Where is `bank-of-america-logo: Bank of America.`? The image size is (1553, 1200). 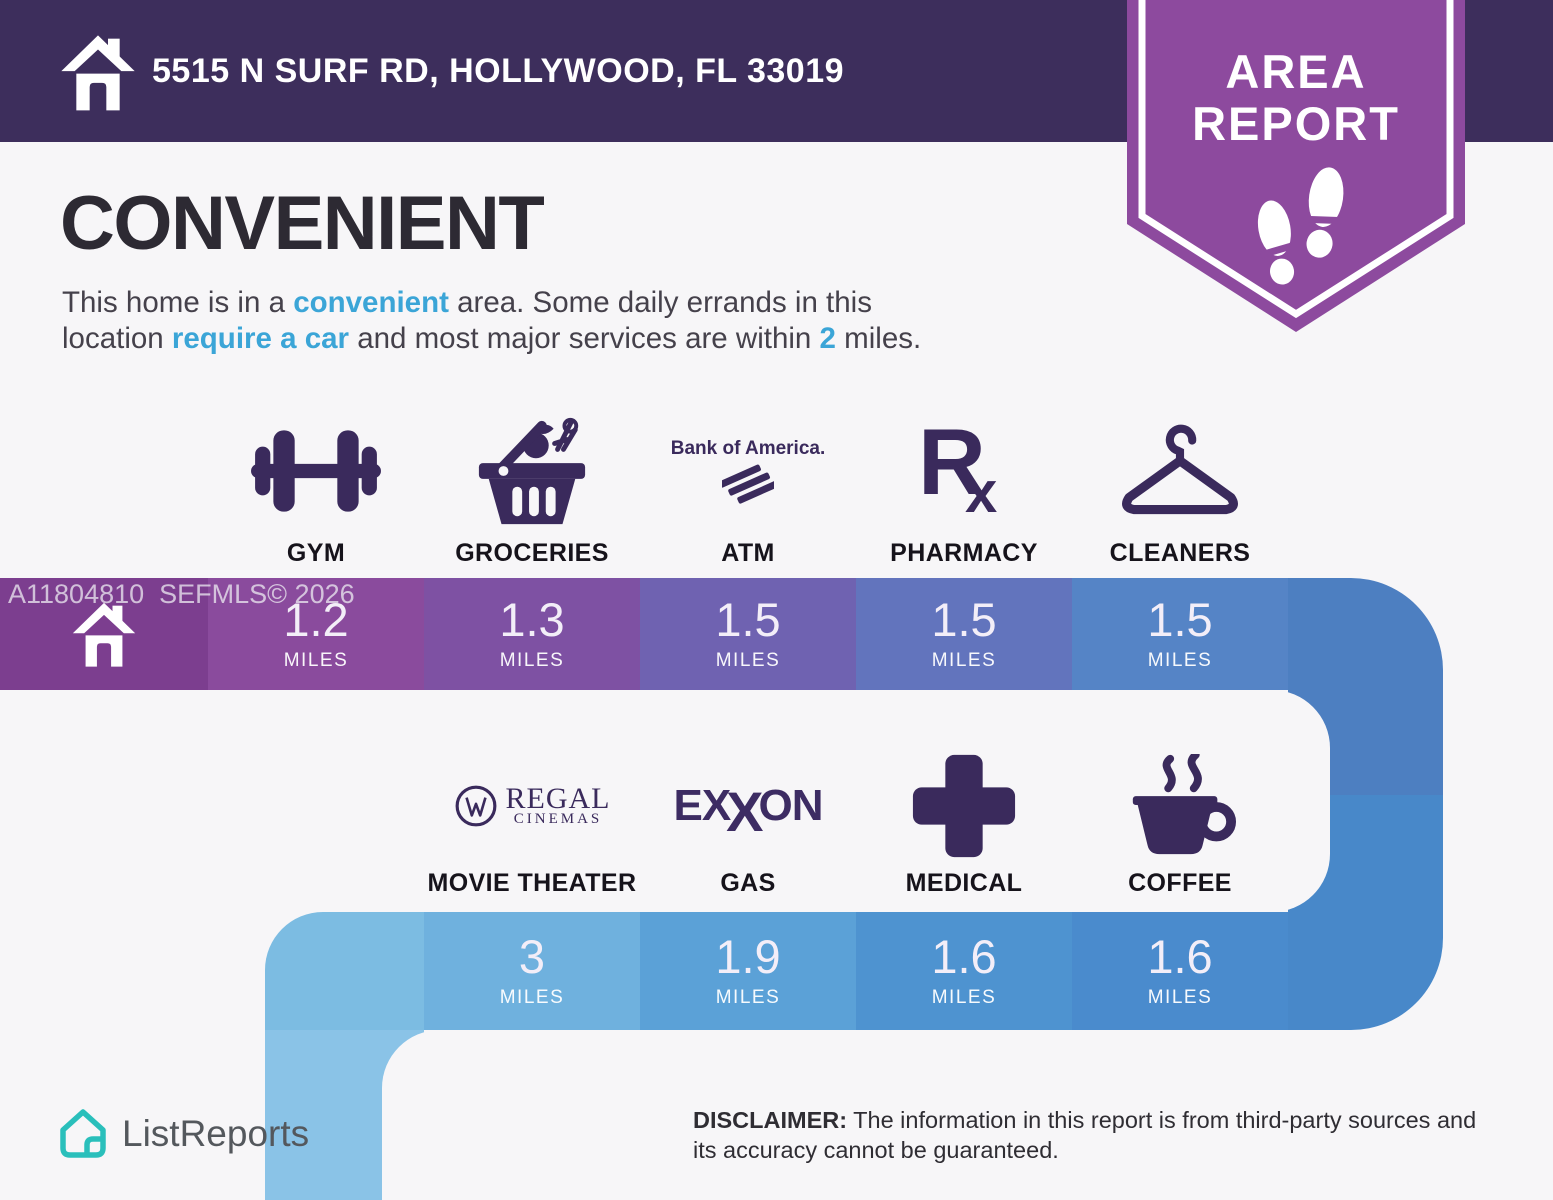 bank-of-america-logo: Bank of America. is located at coordinates (748, 470).